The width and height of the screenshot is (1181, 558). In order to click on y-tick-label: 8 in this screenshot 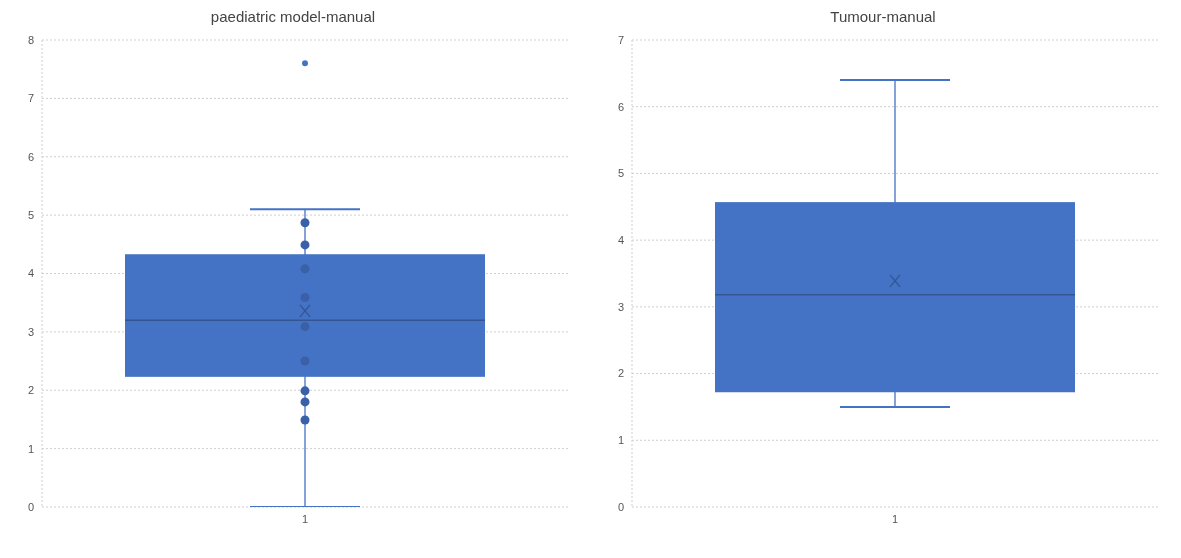, I will do `click(30, 39)`.